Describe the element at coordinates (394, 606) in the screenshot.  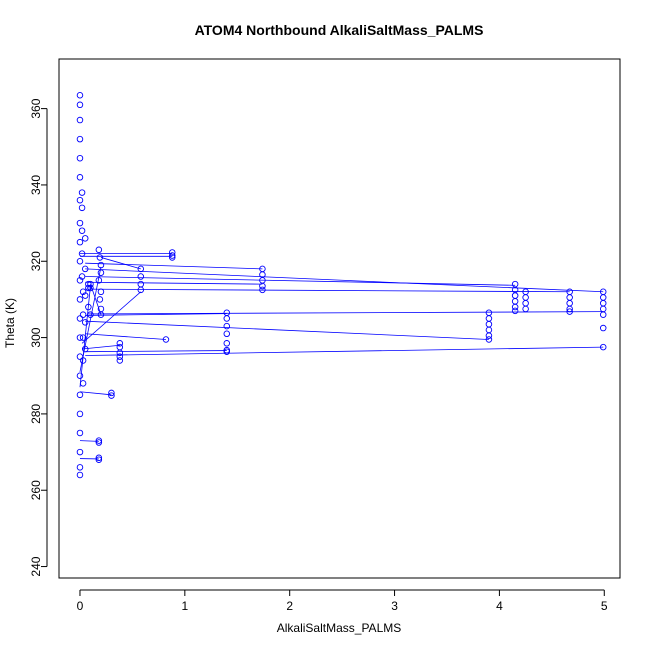
I see `x-tick-label: 3` at that location.